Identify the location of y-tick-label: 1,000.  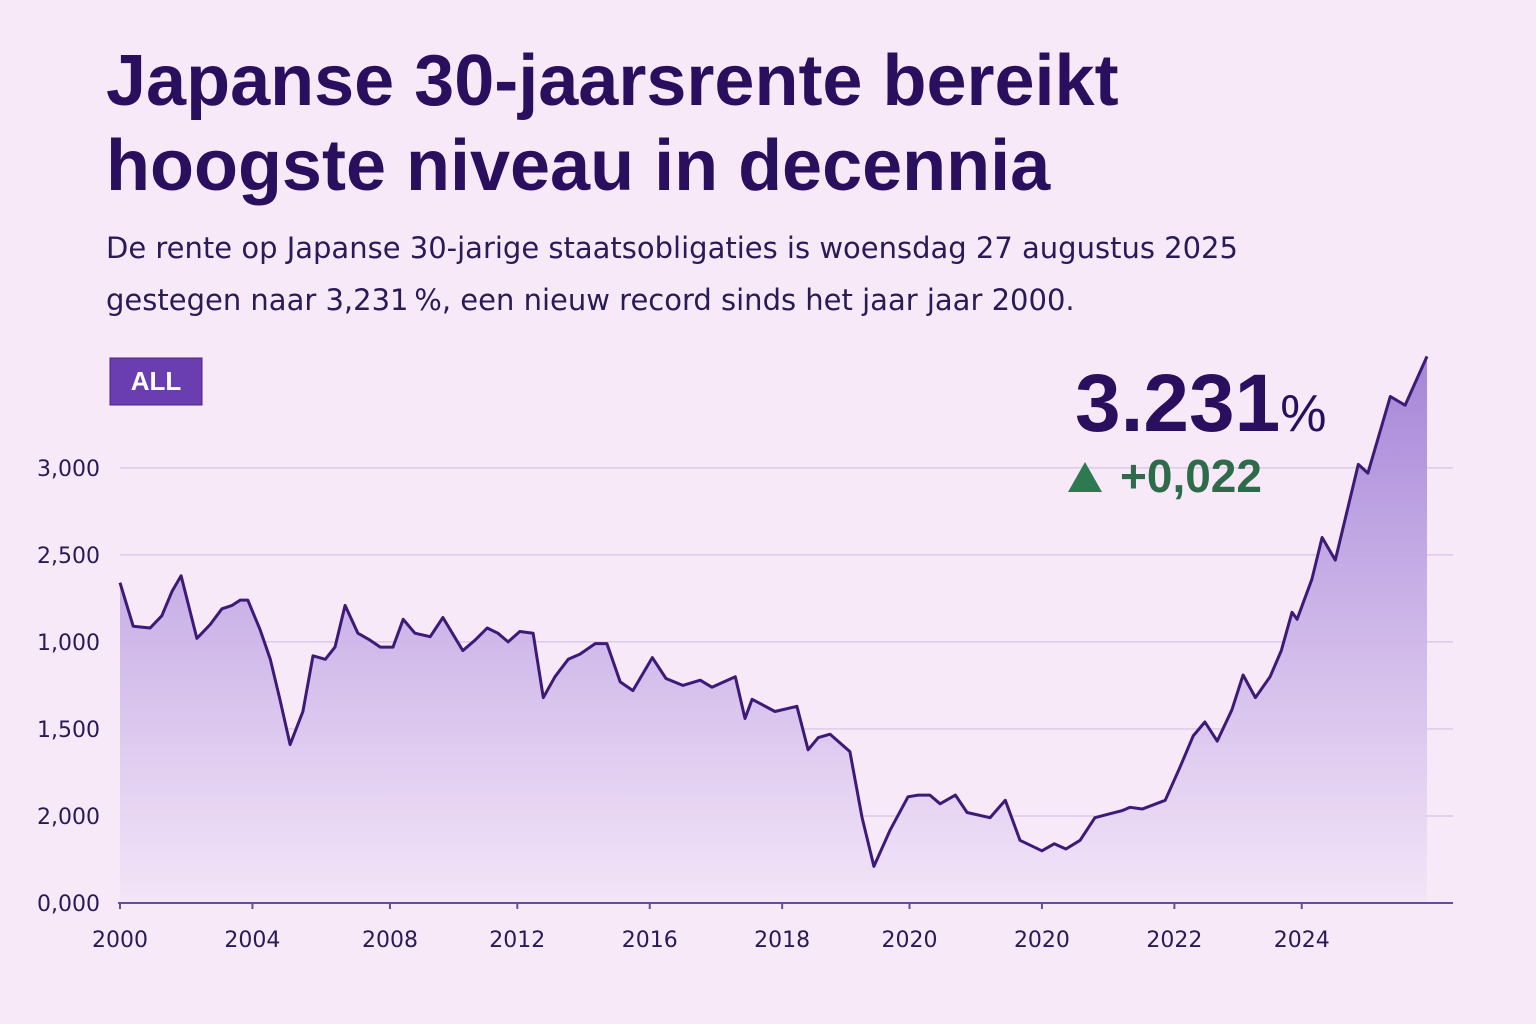
(68, 643).